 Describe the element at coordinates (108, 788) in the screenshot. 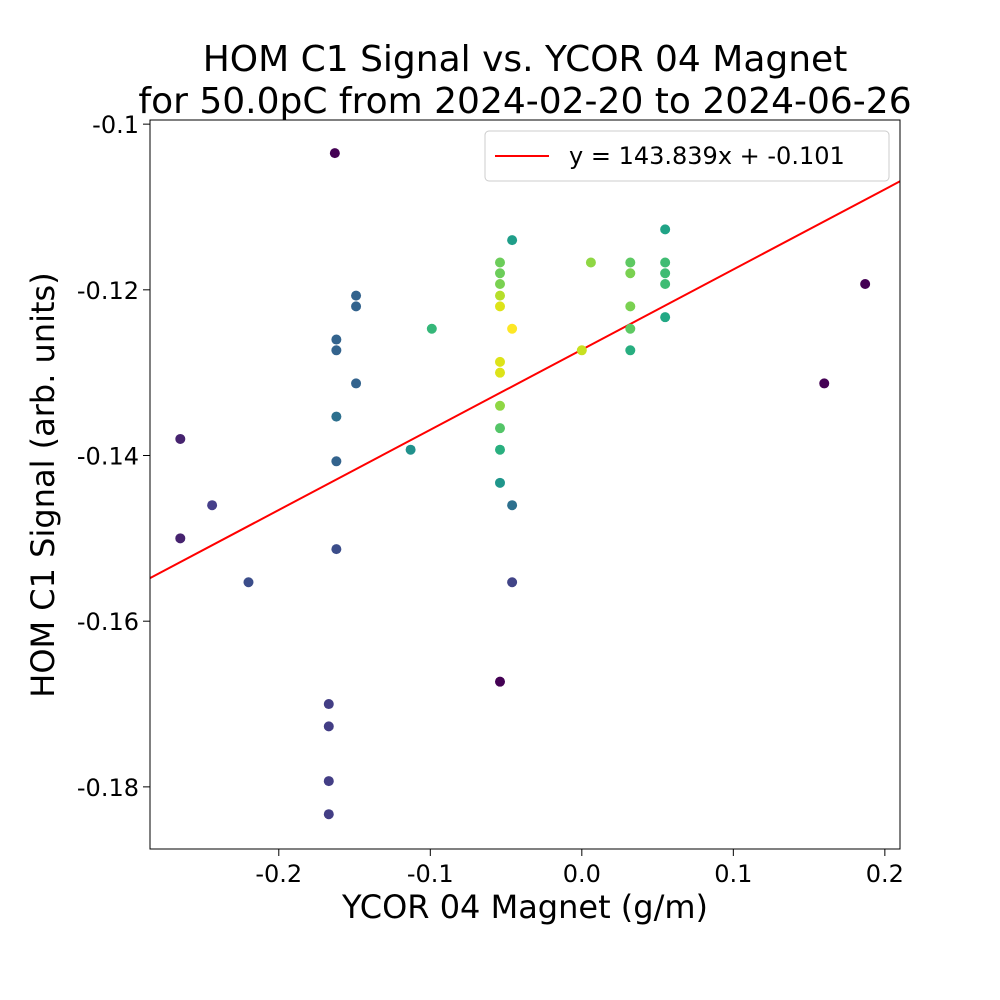

I see `y-tick-label: -0.18` at that location.